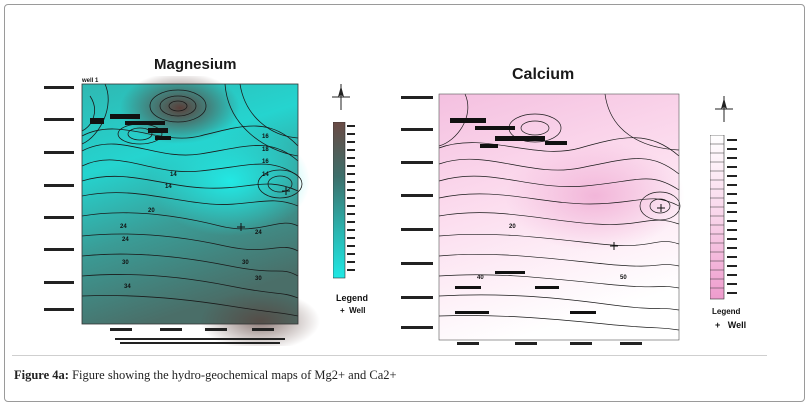 The height and width of the screenshot is (407, 811). What do you see at coordinates (195, 64) in the screenshot?
I see `magnesium-map-title: Magnesium` at bounding box center [195, 64].